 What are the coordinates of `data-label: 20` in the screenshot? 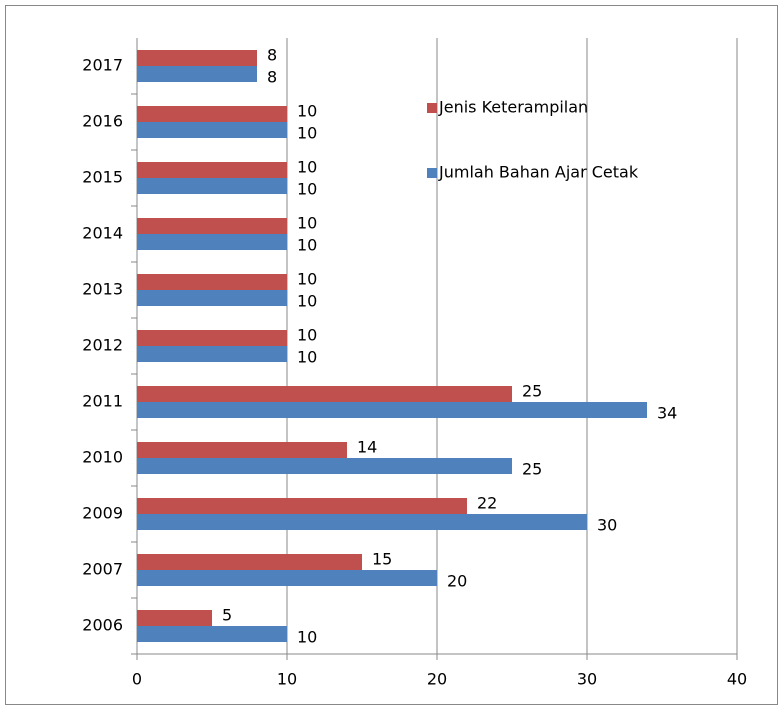 It's located at (457, 581).